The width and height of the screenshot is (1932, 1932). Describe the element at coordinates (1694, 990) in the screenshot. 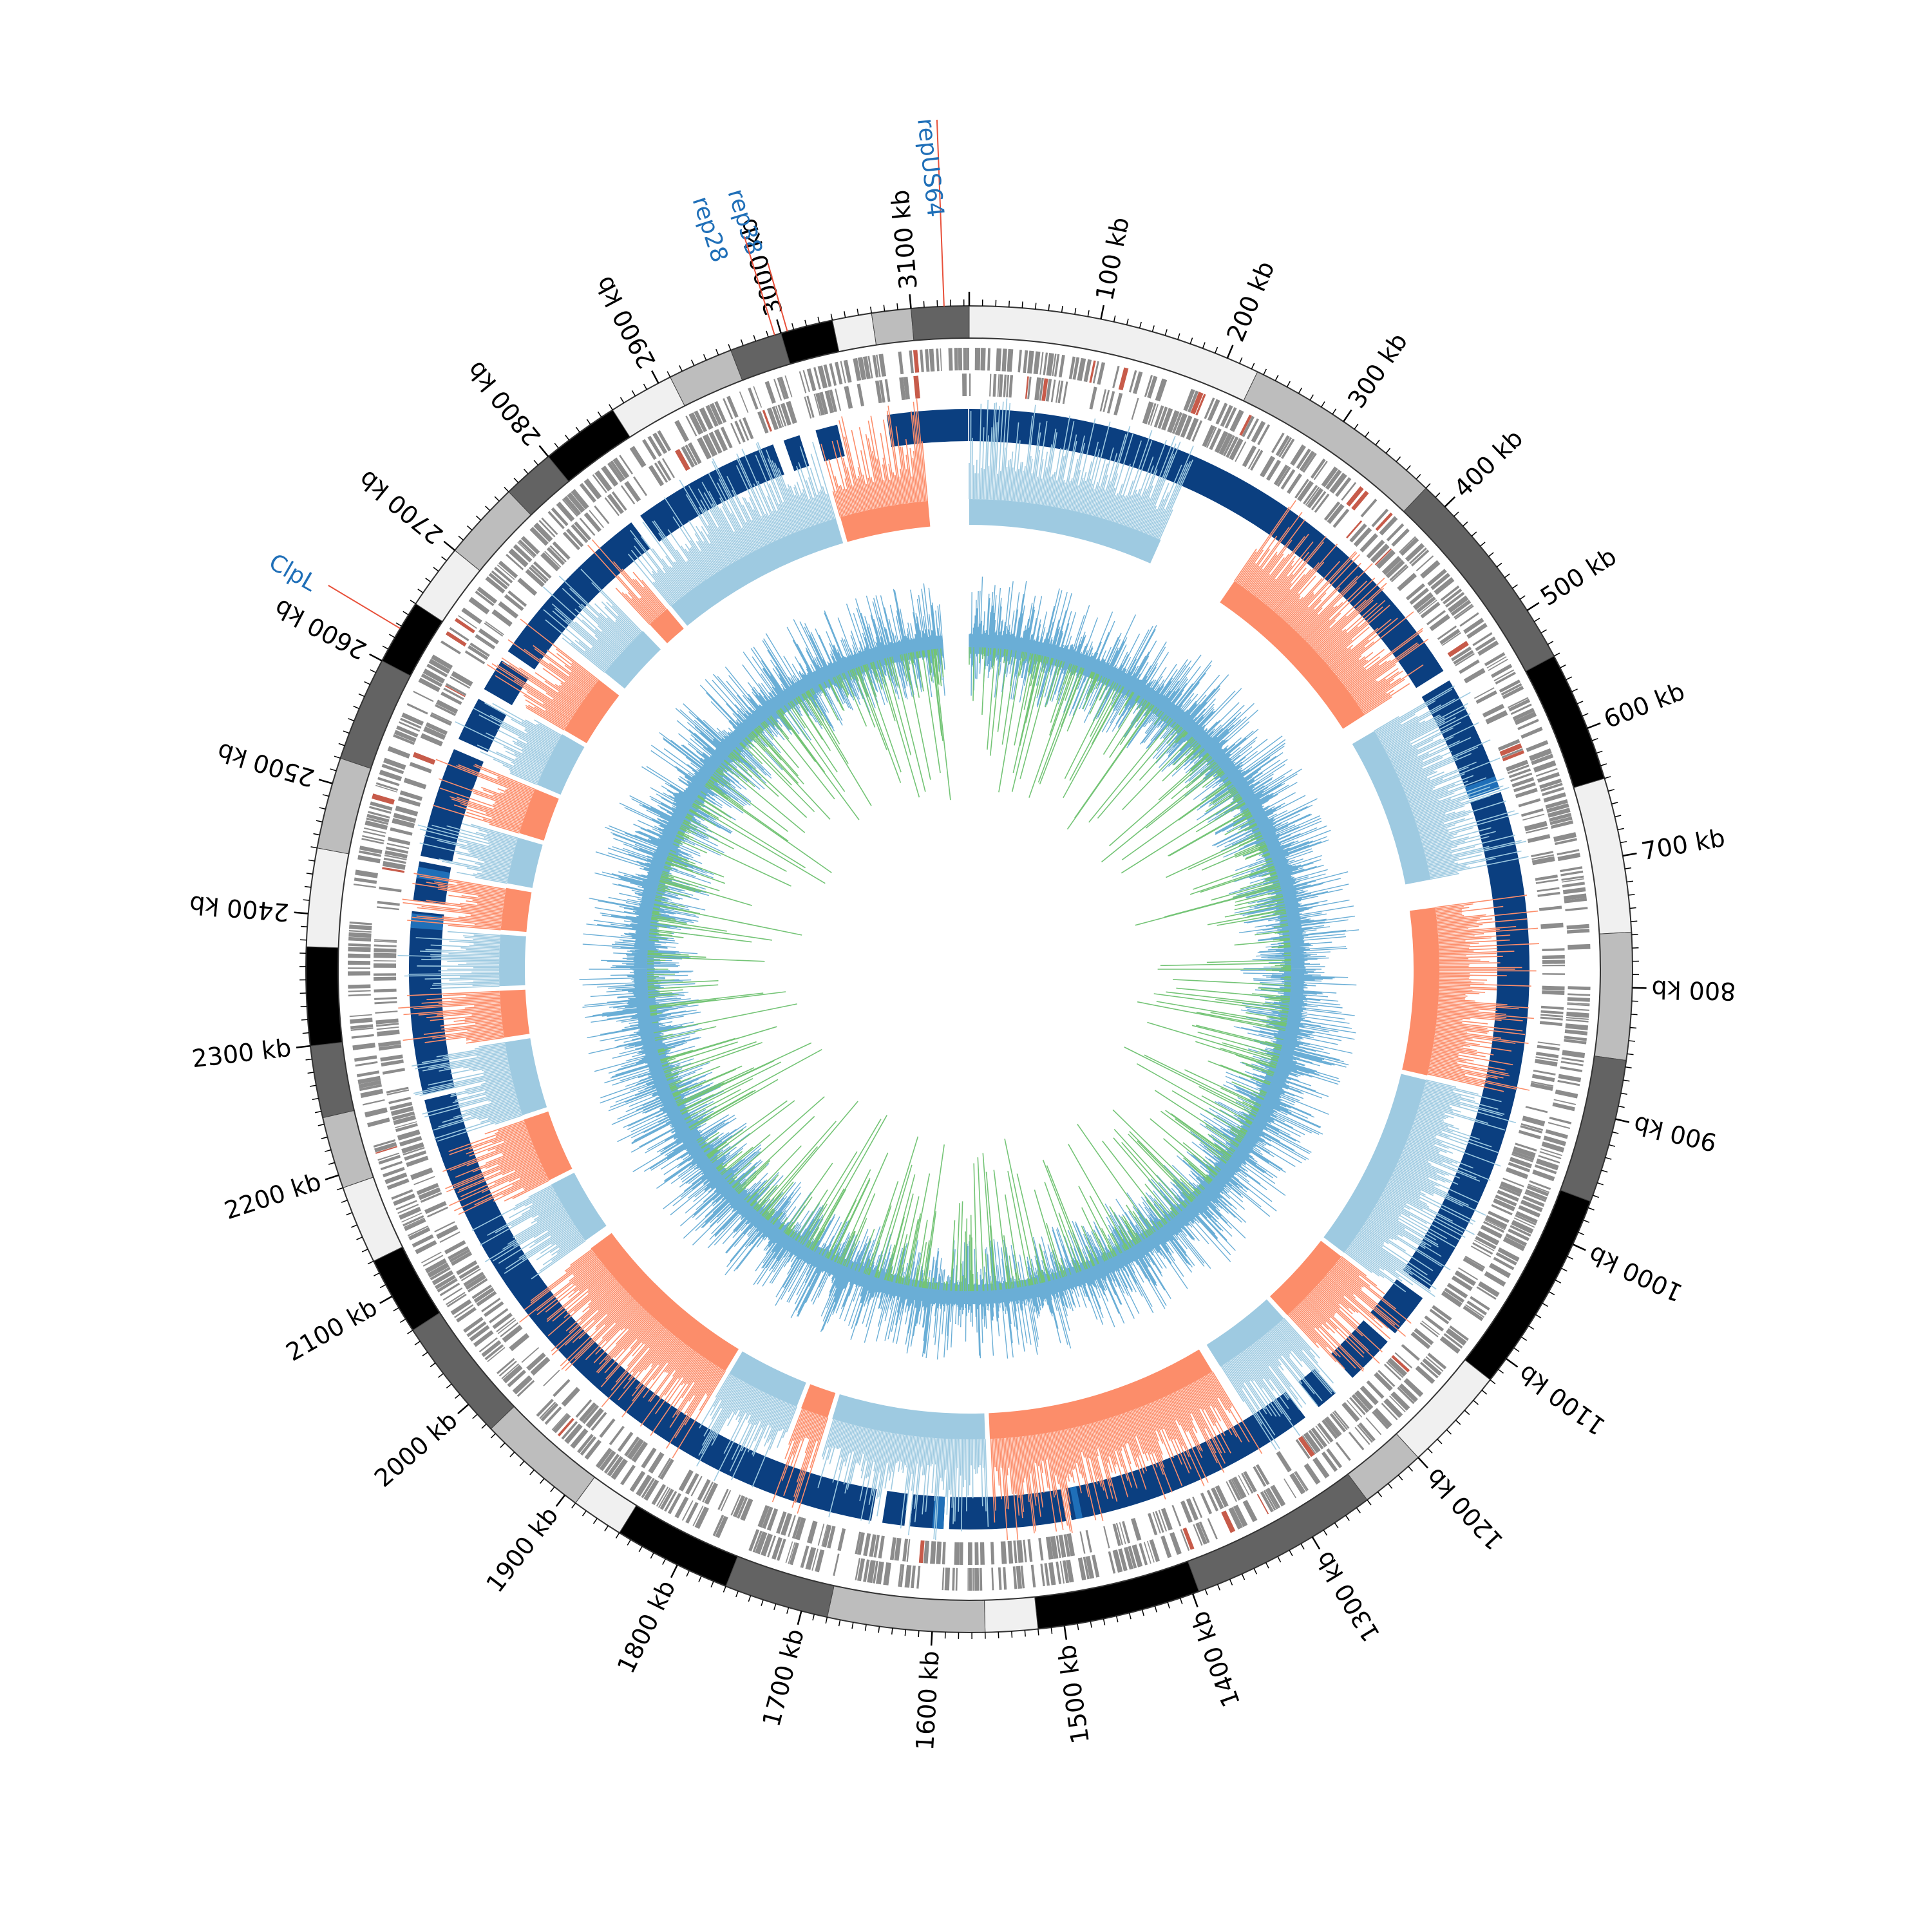

I see `tick-label: 800 kb` at that location.